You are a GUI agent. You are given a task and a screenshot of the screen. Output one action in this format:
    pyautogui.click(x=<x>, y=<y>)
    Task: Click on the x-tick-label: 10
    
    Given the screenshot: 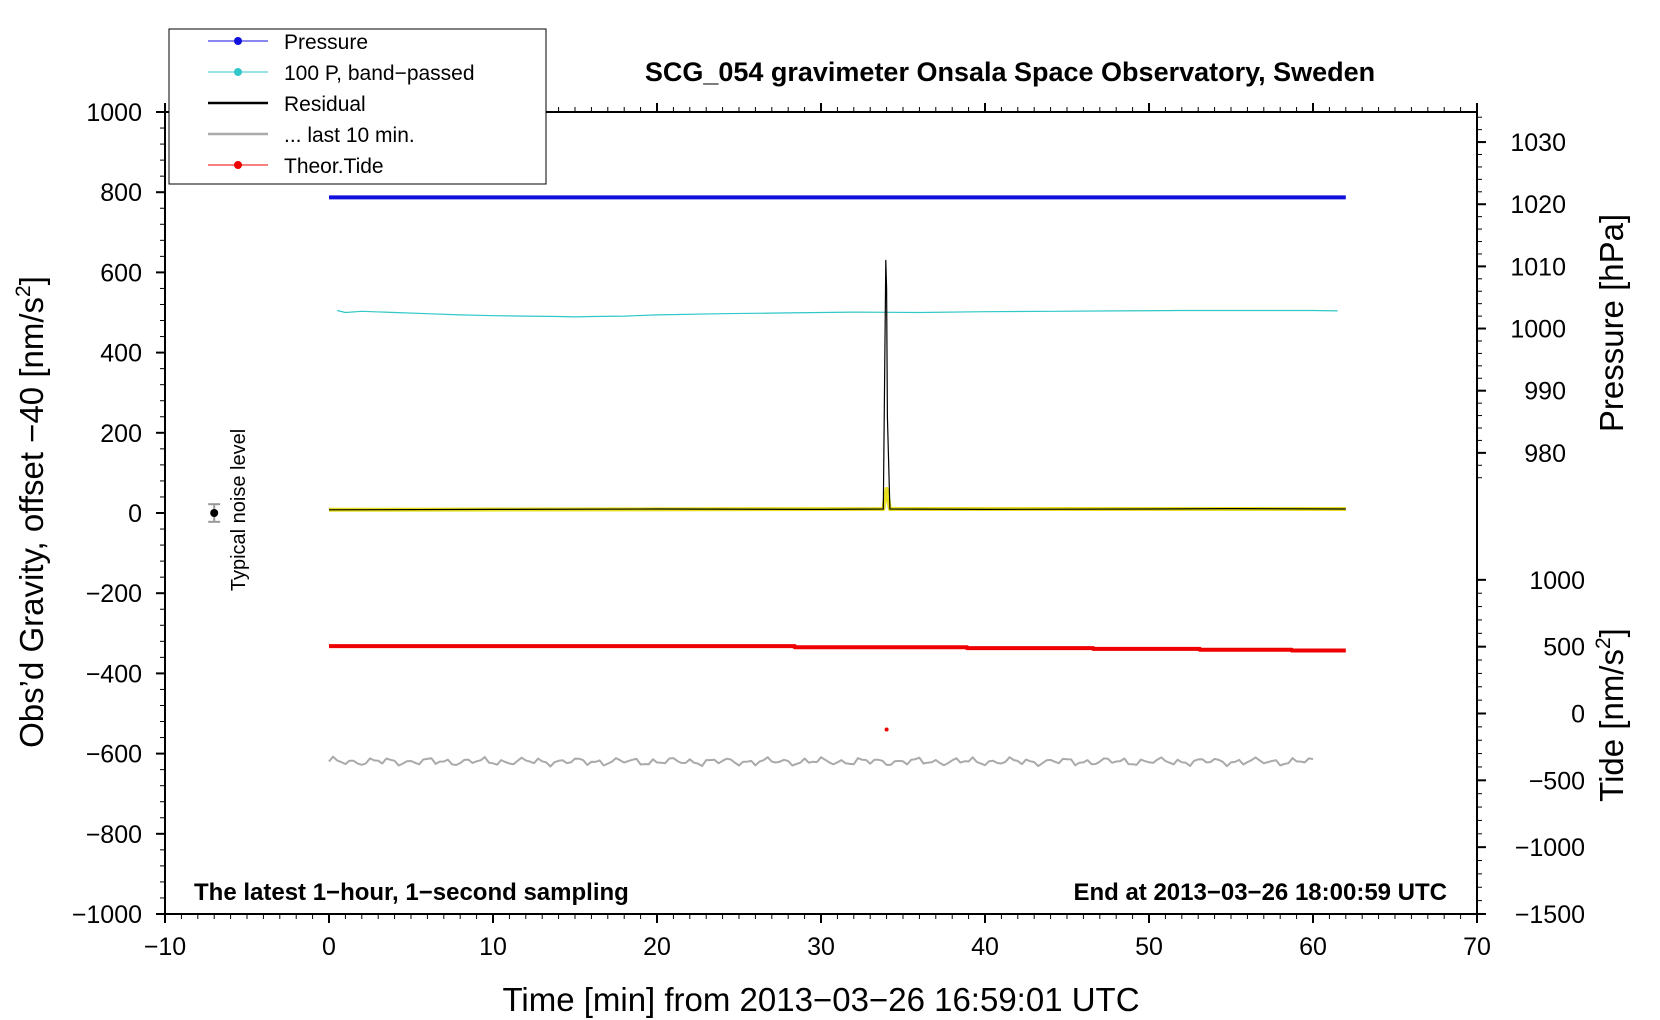 What is the action you would take?
    pyautogui.click(x=493, y=947)
    